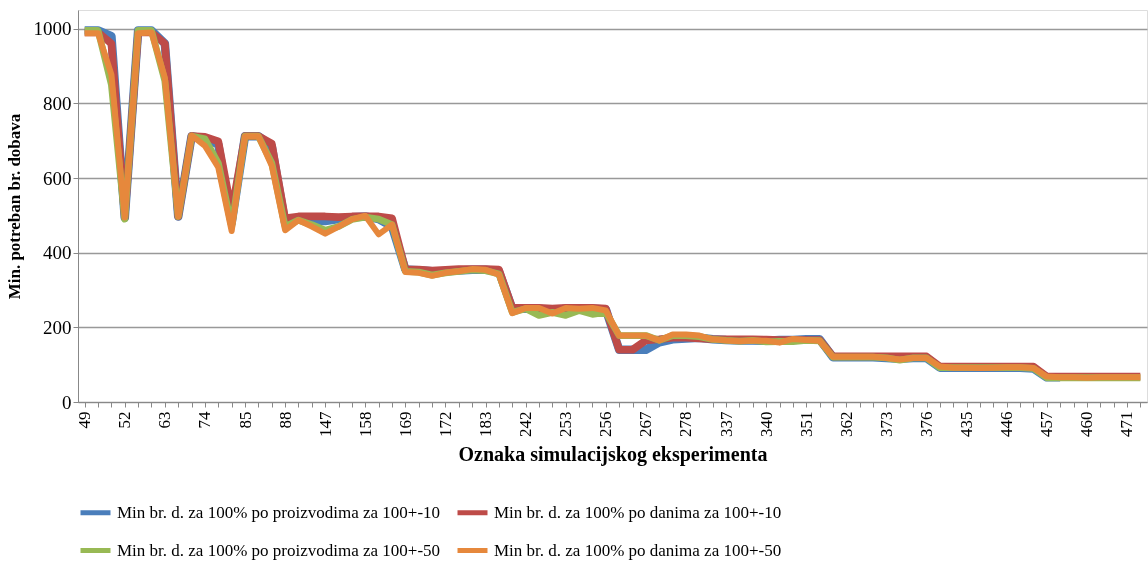 Image resolution: width=1148 pixels, height=566 pixels. What do you see at coordinates (85, 420) in the screenshot?
I see `x-tick-label: 49` at bounding box center [85, 420].